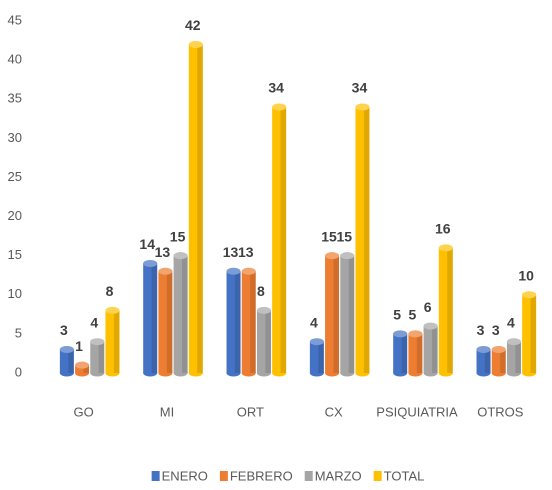 The width and height of the screenshot is (552, 490). I want to click on y-tick-label: 30, so click(15, 137).